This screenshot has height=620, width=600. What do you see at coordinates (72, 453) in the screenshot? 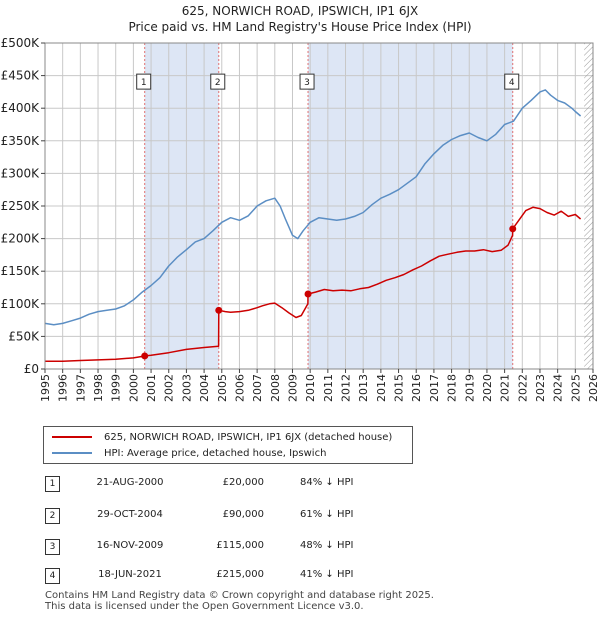
I see `hpi-line-swatch` at bounding box center [72, 453].